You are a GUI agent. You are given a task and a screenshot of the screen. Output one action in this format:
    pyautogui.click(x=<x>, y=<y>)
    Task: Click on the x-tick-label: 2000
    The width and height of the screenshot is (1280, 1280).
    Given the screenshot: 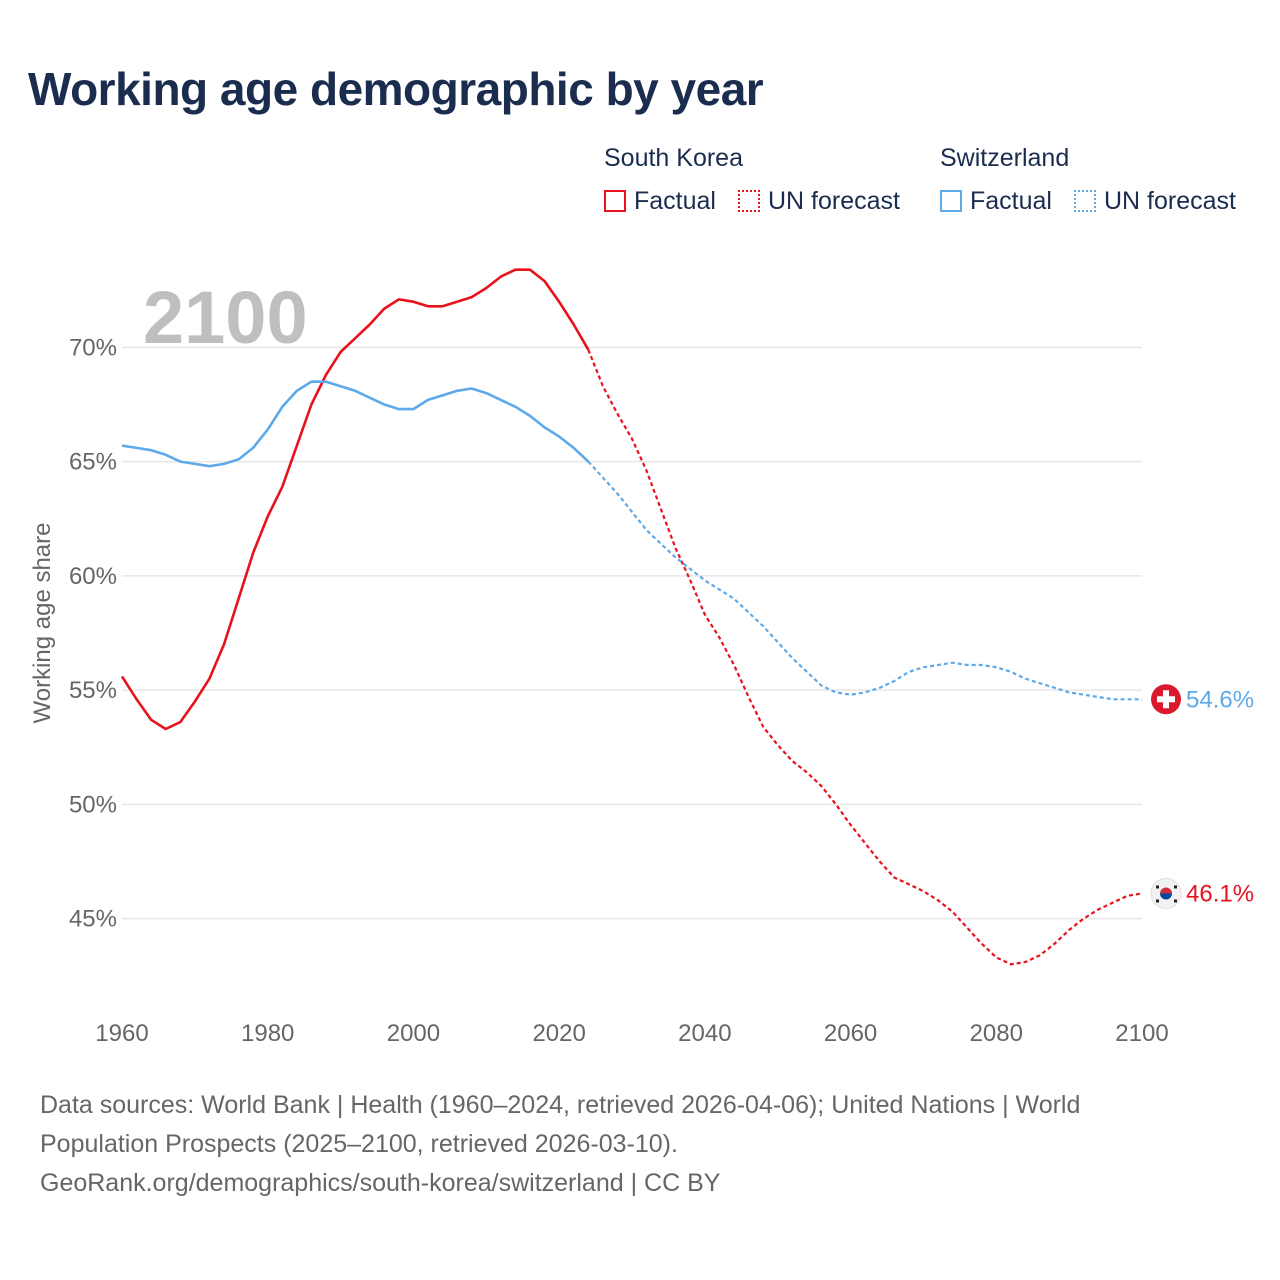 What is the action you would take?
    pyautogui.click(x=413, y=1033)
    